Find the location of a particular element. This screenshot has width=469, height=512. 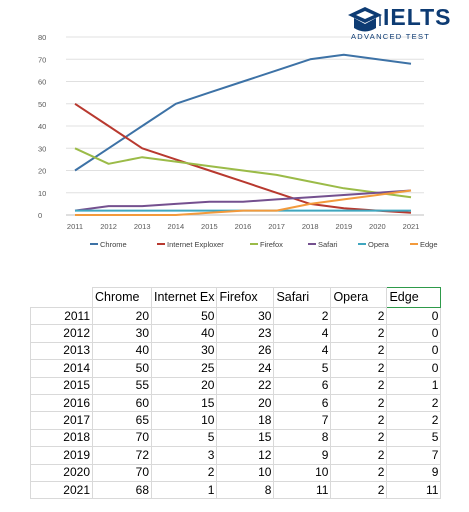

table-row: 2014 50 25 24 5 2 0 is located at coordinates (236, 368).